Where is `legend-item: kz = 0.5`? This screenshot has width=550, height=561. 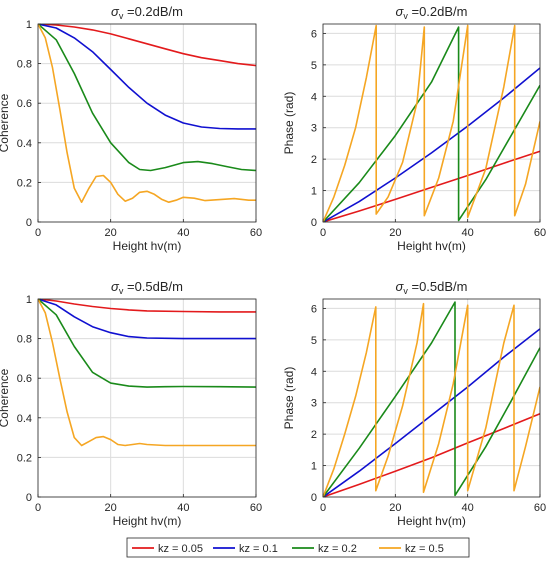 legend-item: kz = 0.5 is located at coordinates (411, 549).